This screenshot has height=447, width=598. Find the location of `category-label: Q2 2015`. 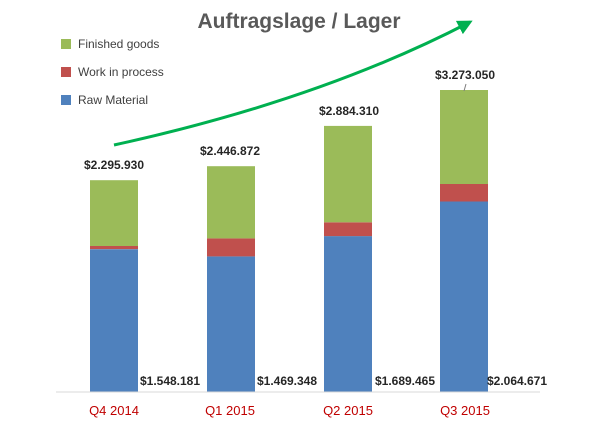

category-label: Q2 2015 is located at coordinates (348, 410).